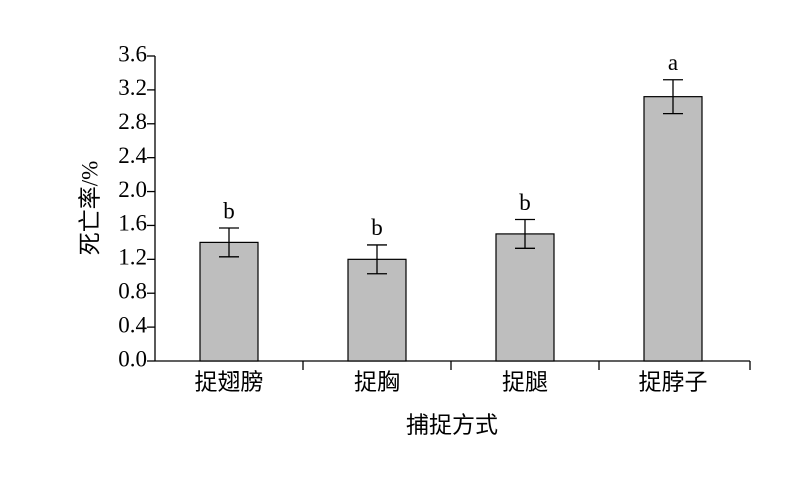 The height and width of the screenshot is (477, 805). Describe the element at coordinates (673, 62) in the screenshot. I see `annotation: a` at that location.